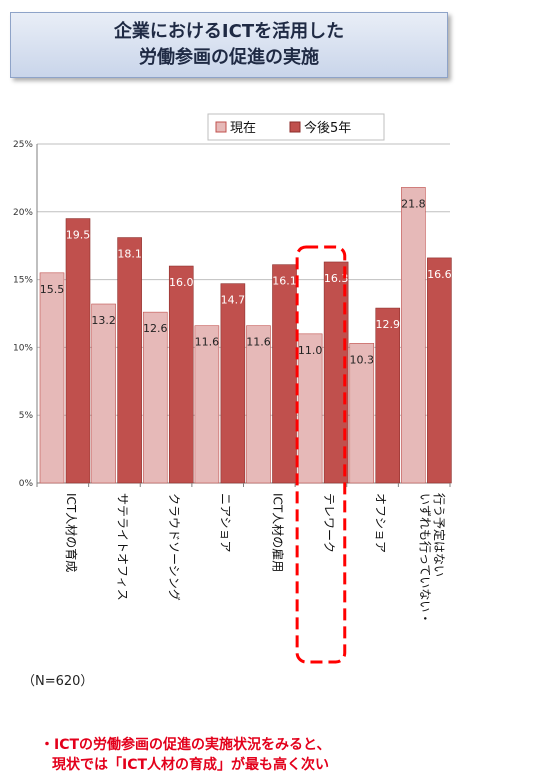  Describe the element at coordinates (388, 324) in the screenshot. I see `data-label: 12.9` at that location.